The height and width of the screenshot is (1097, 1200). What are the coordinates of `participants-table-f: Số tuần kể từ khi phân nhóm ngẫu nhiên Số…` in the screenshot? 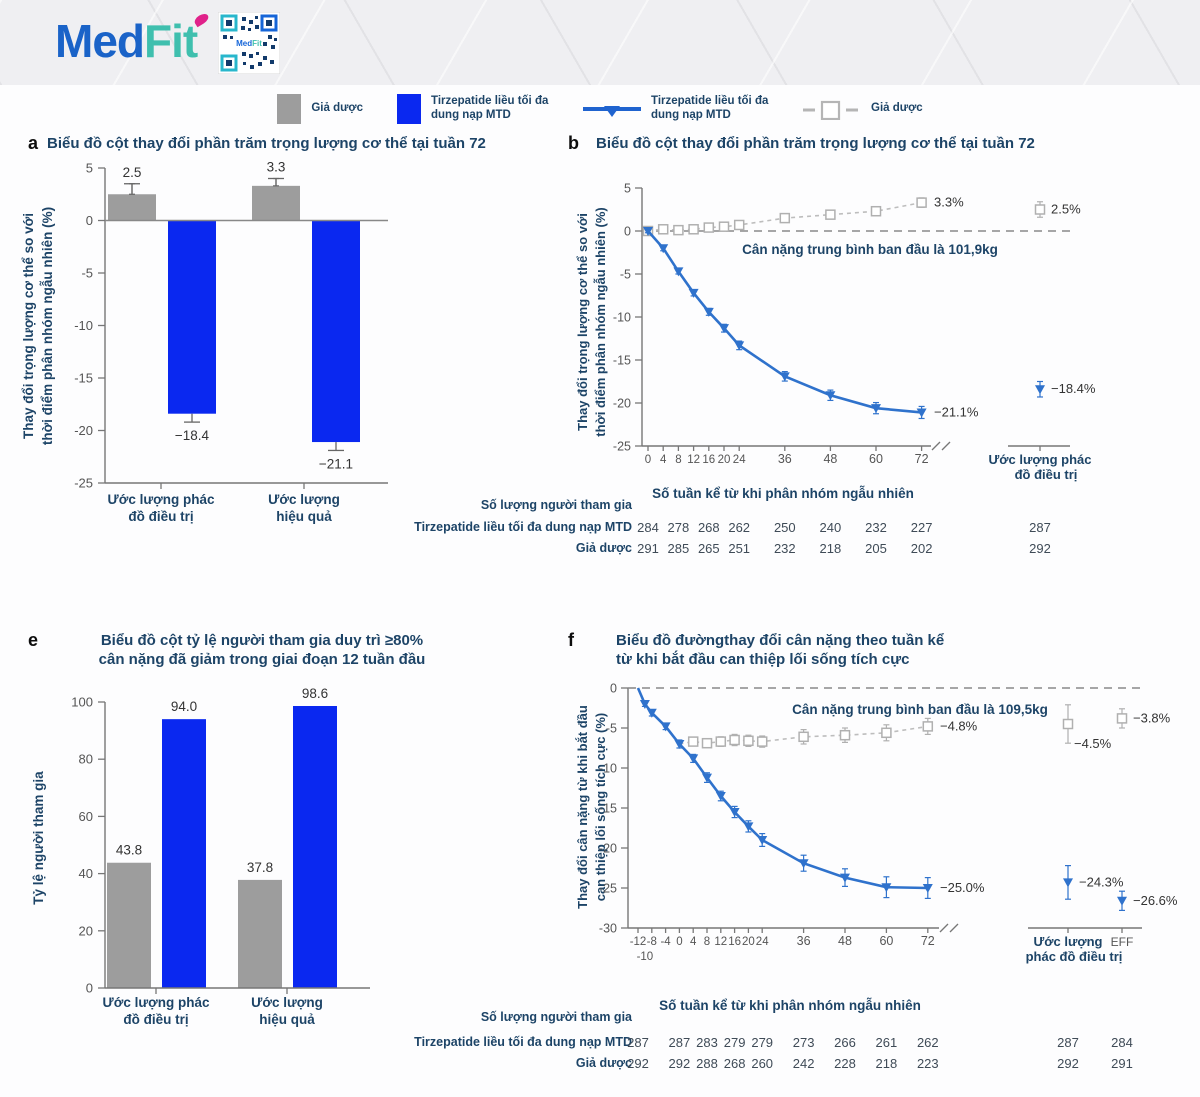 It's located at (800, 1038).